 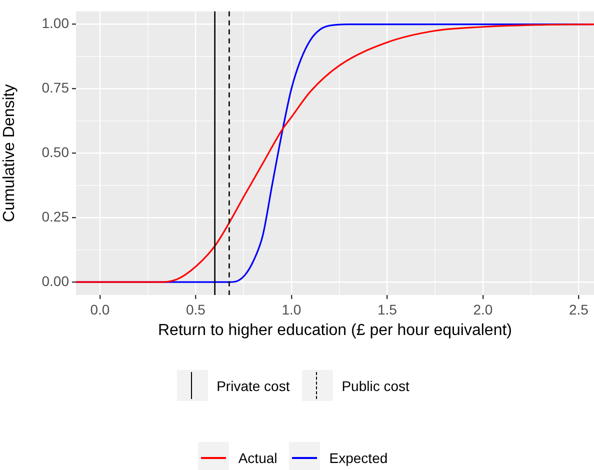 I want to click on legend-label: Actual, so click(x=258, y=458).